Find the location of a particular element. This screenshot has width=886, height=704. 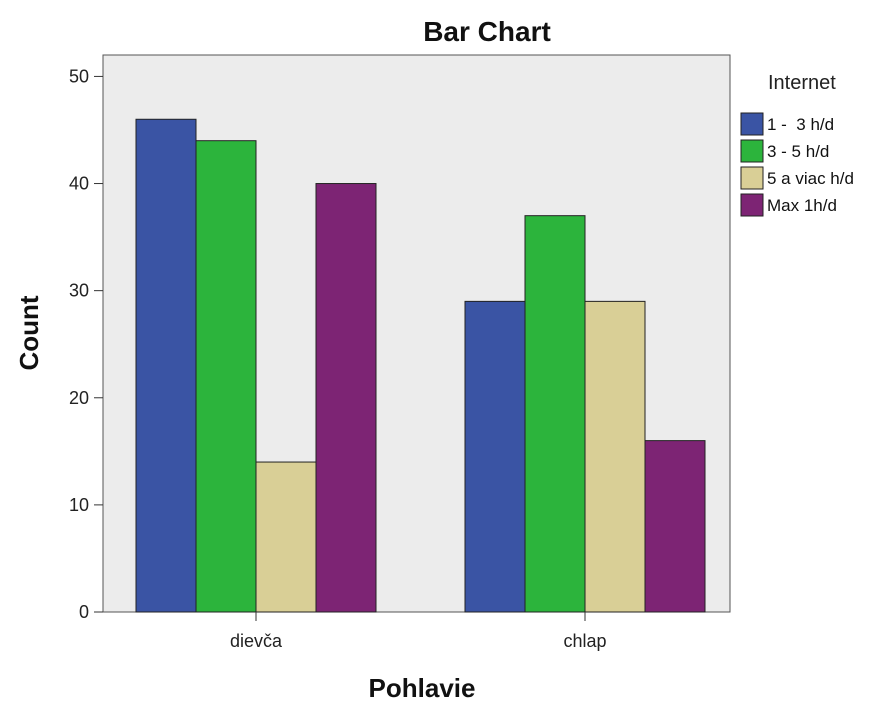

x-axis: dievča chlap is located at coordinates (418, 631).